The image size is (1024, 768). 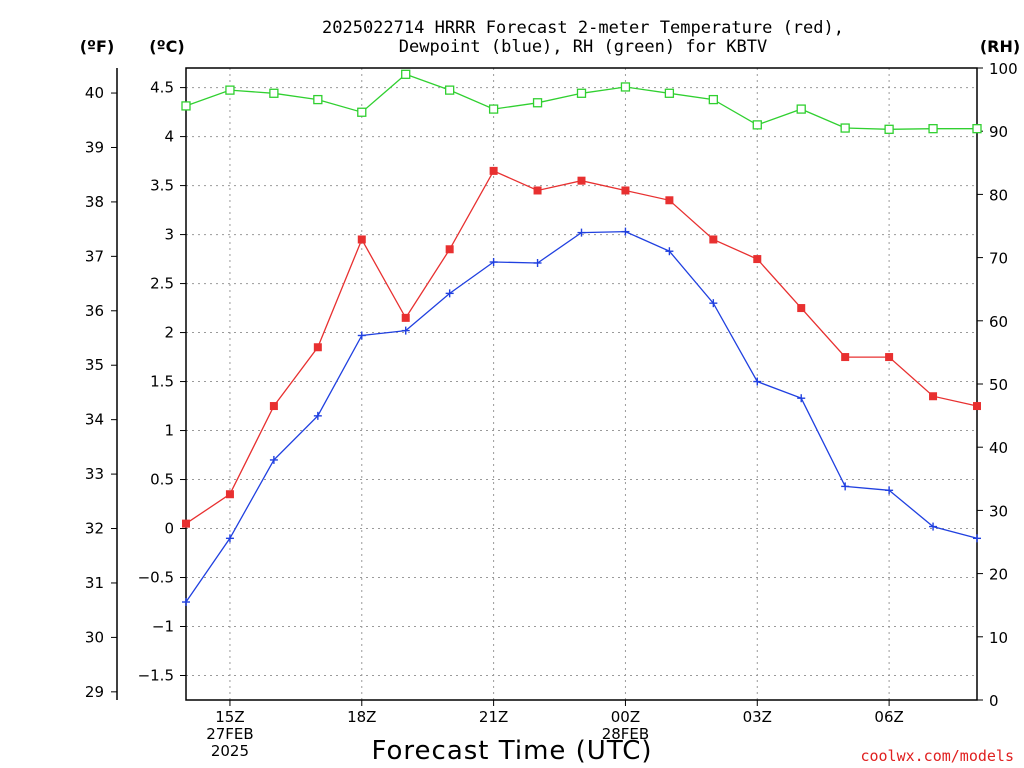 I want to click on celsius-tick-label: 2.5, so click(x=162, y=284).